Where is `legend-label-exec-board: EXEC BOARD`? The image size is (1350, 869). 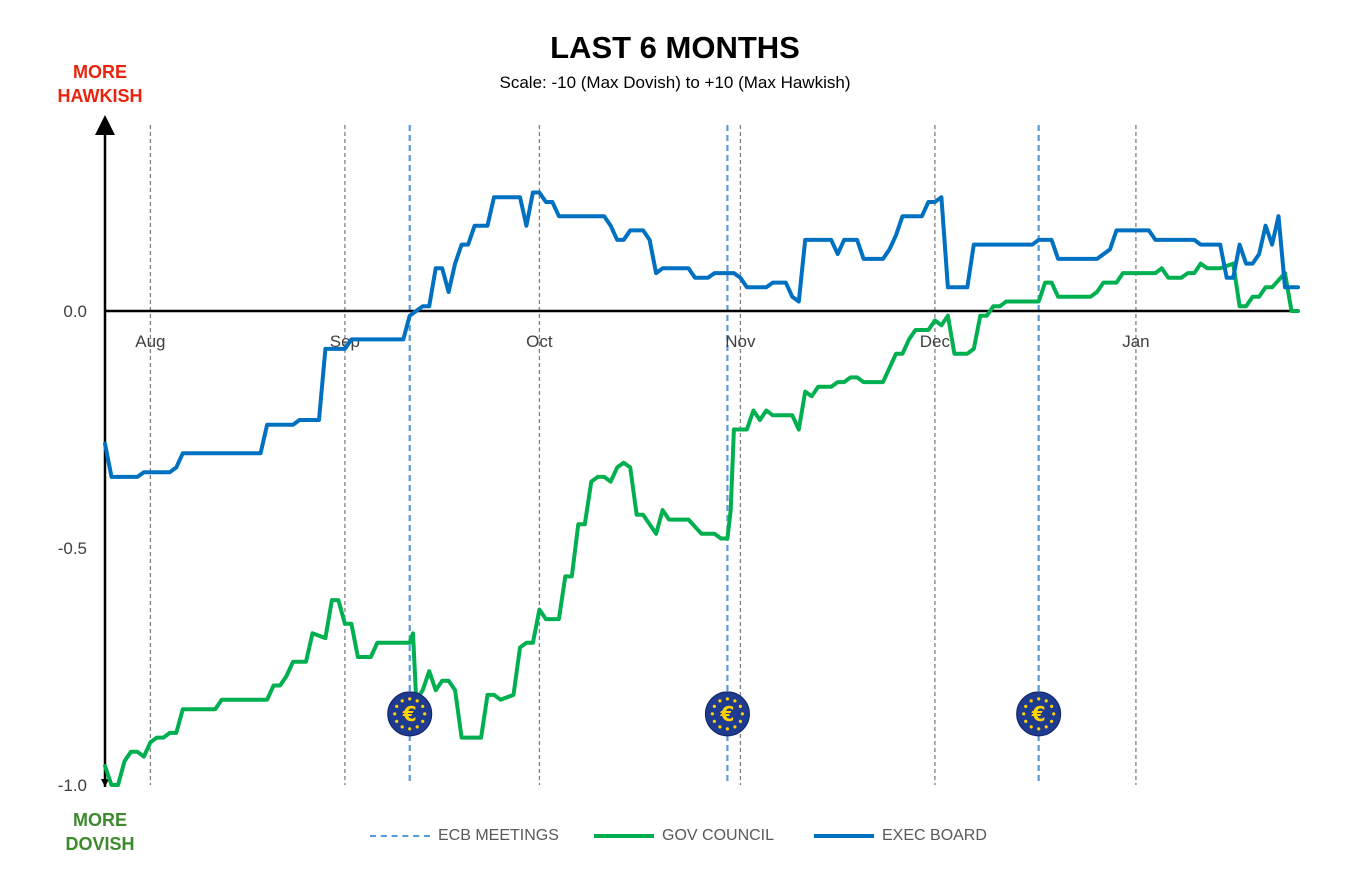
legend-label-exec-board: EXEC BOARD is located at coordinates (934, 835).